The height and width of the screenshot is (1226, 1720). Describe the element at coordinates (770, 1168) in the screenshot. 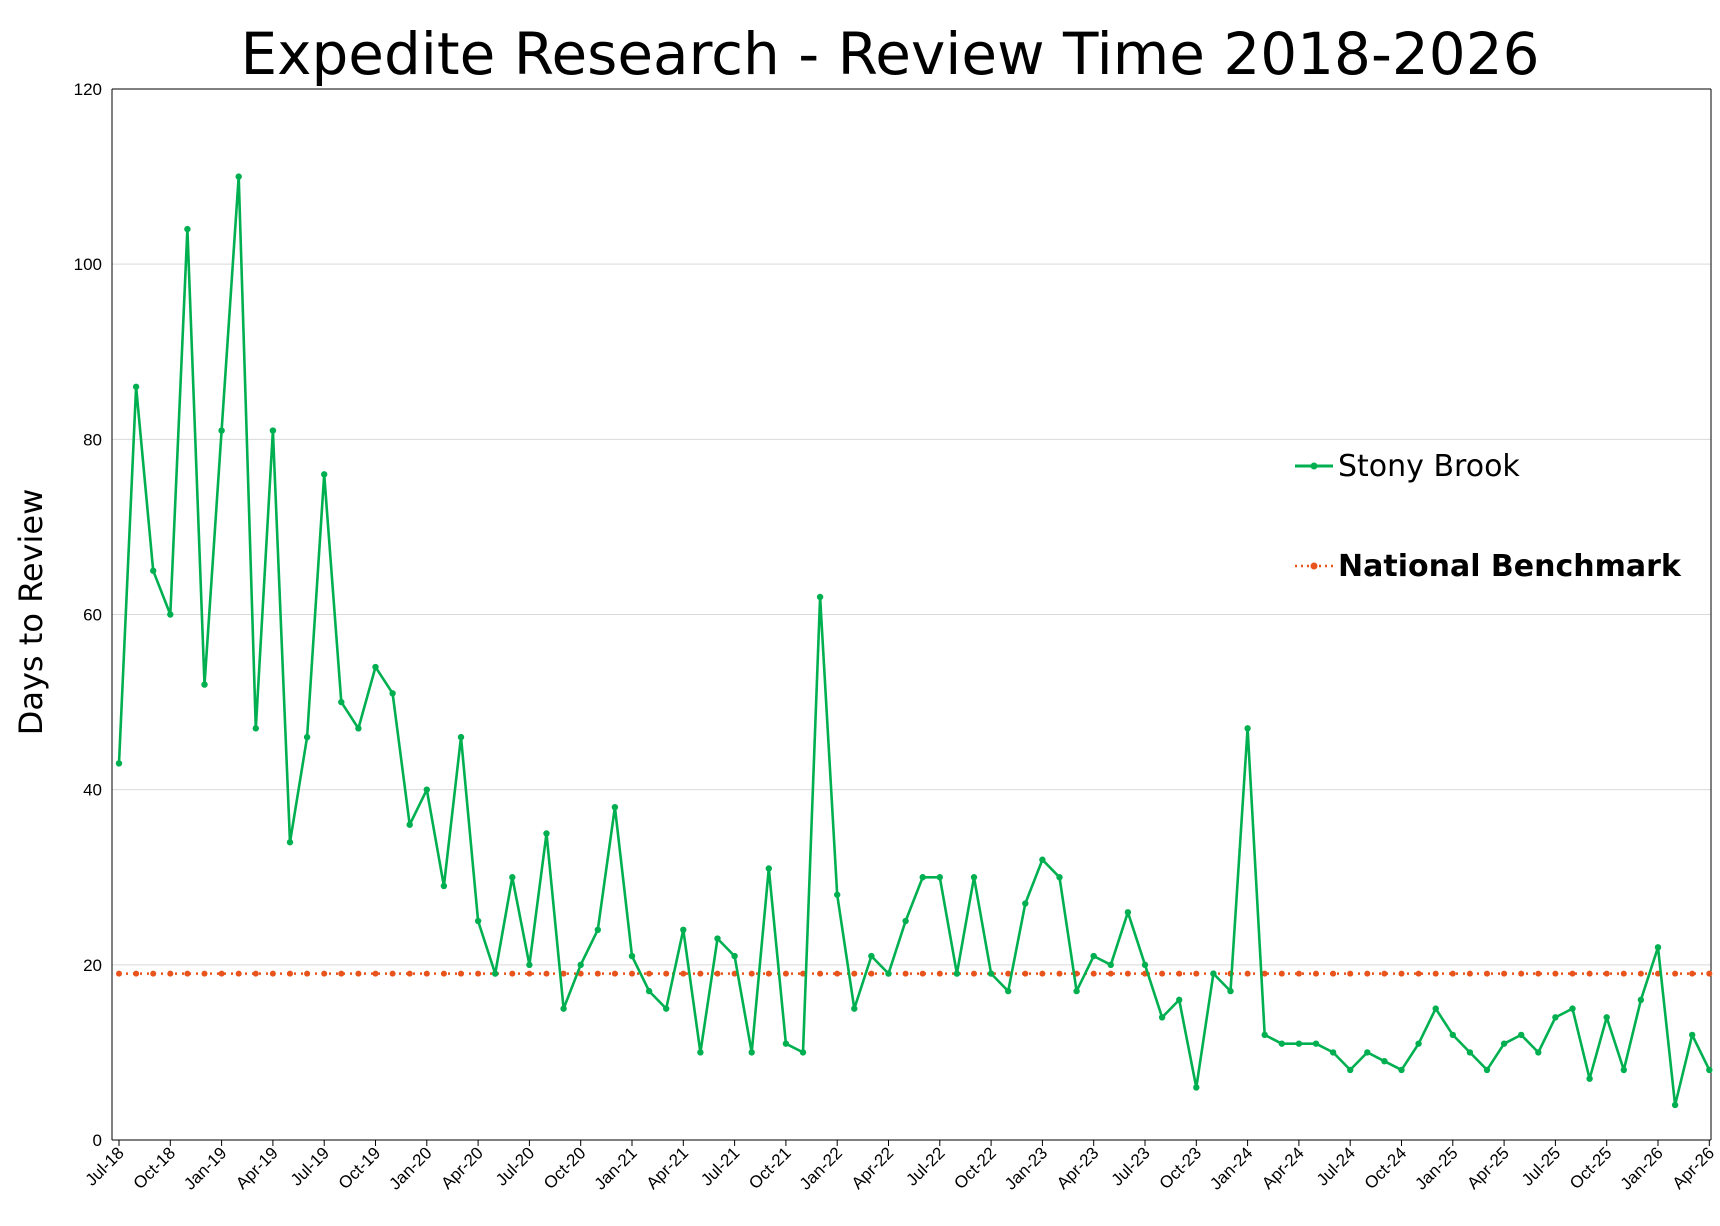

I see `x-tick-label: Oct-21` at that location.